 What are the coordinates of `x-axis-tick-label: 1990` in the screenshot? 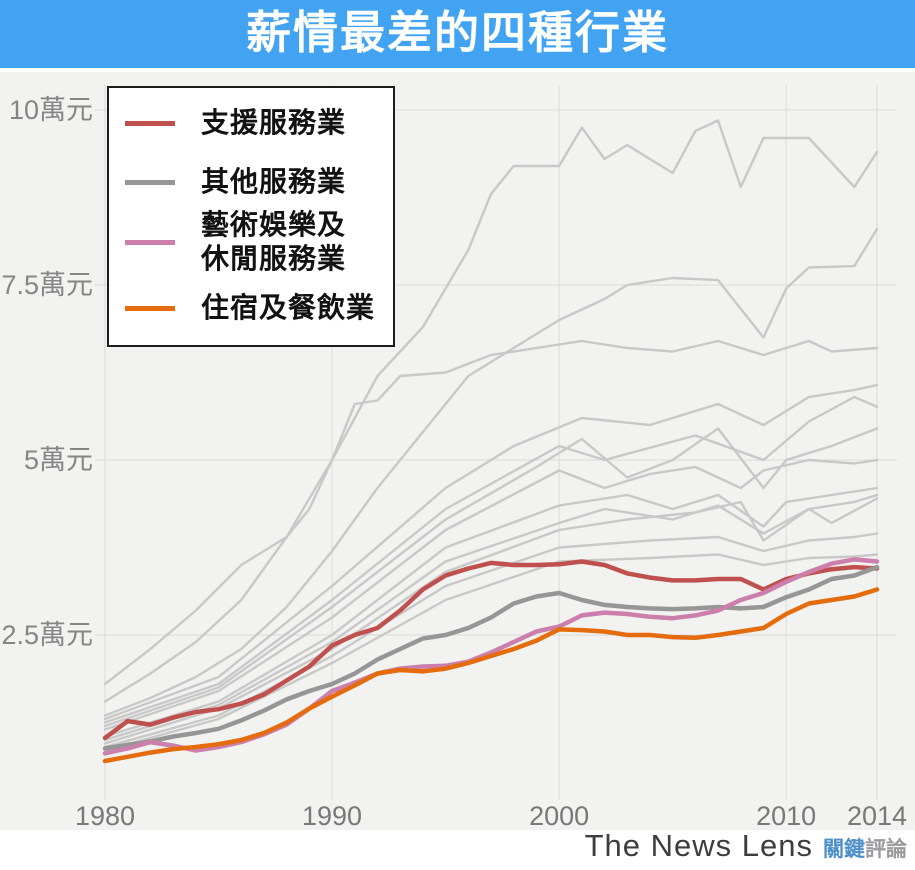 It's located at (332, 816).